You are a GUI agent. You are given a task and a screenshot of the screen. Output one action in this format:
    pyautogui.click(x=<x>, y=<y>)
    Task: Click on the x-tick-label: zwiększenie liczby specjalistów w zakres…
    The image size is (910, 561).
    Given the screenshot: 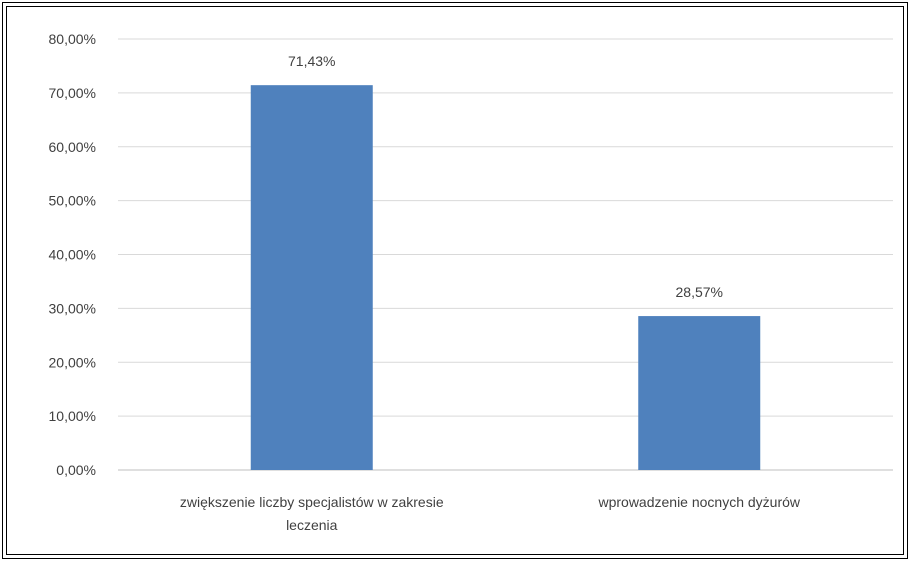 What is the action you would take?
    pyautogui.click(x=312, y=502)
    